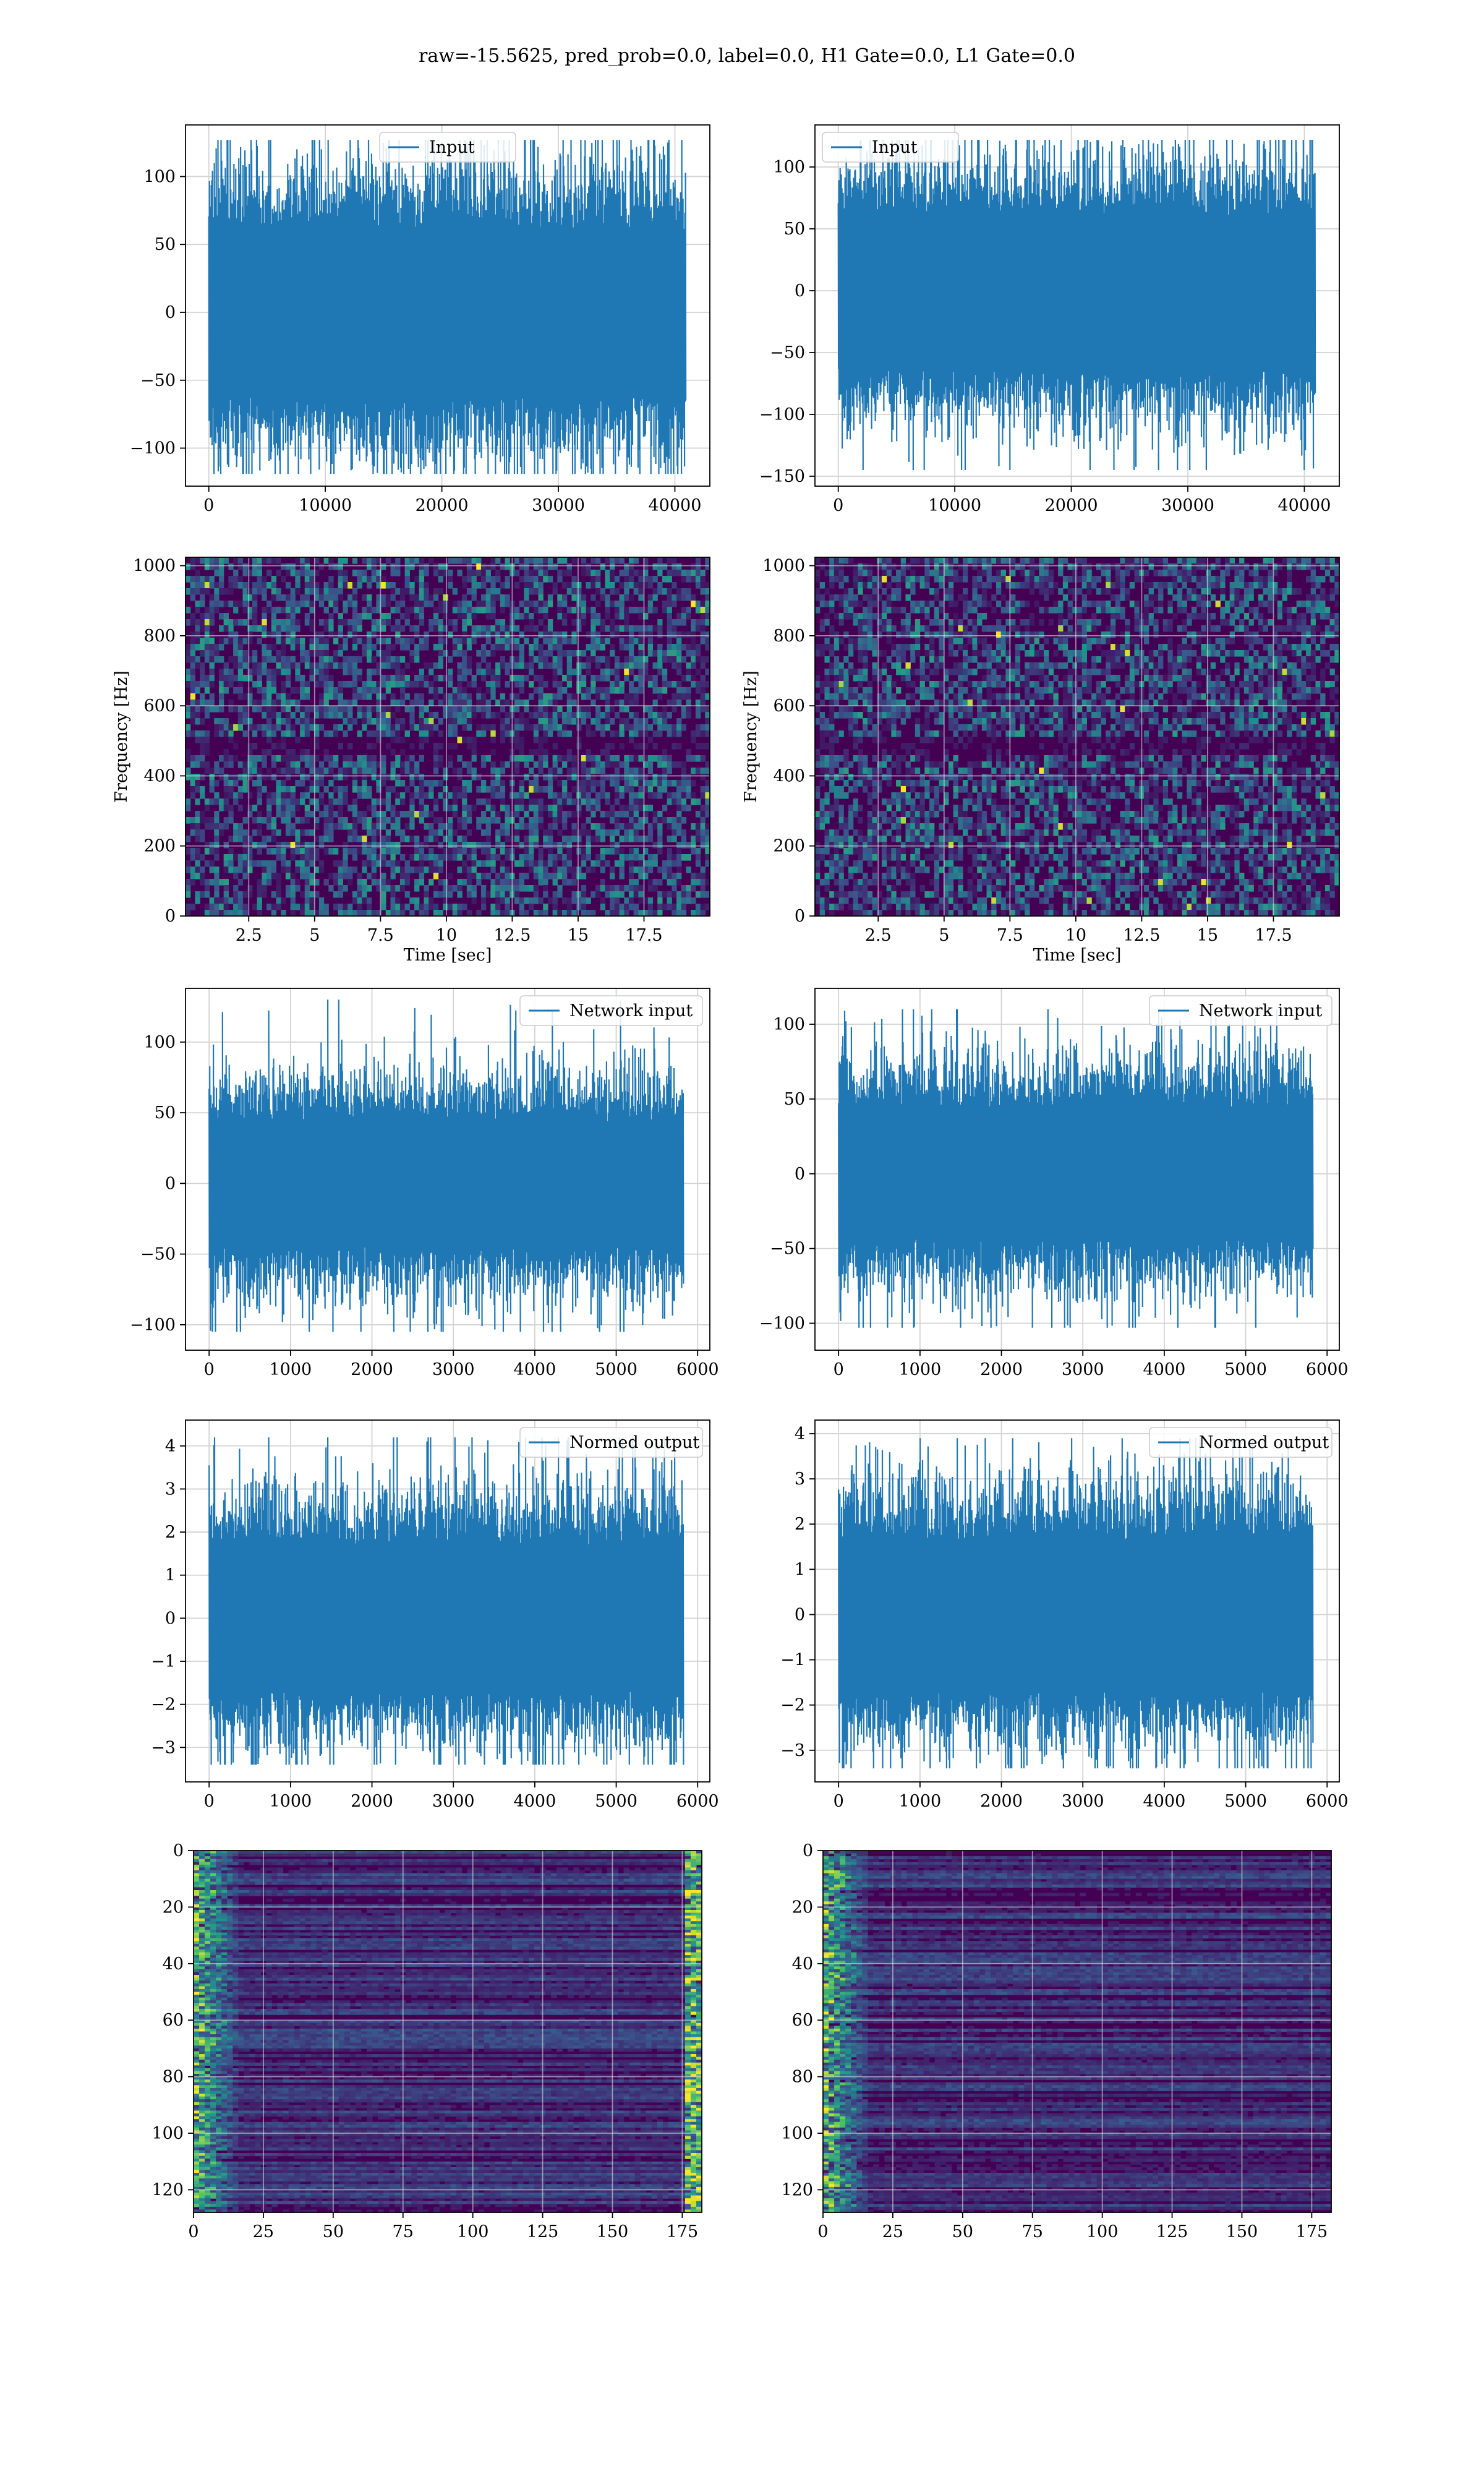 The height and width of the screenshot is (2474, 1484). I want to click on l1-feature-map-ytick-label-2: 40, so click(802, 1964).